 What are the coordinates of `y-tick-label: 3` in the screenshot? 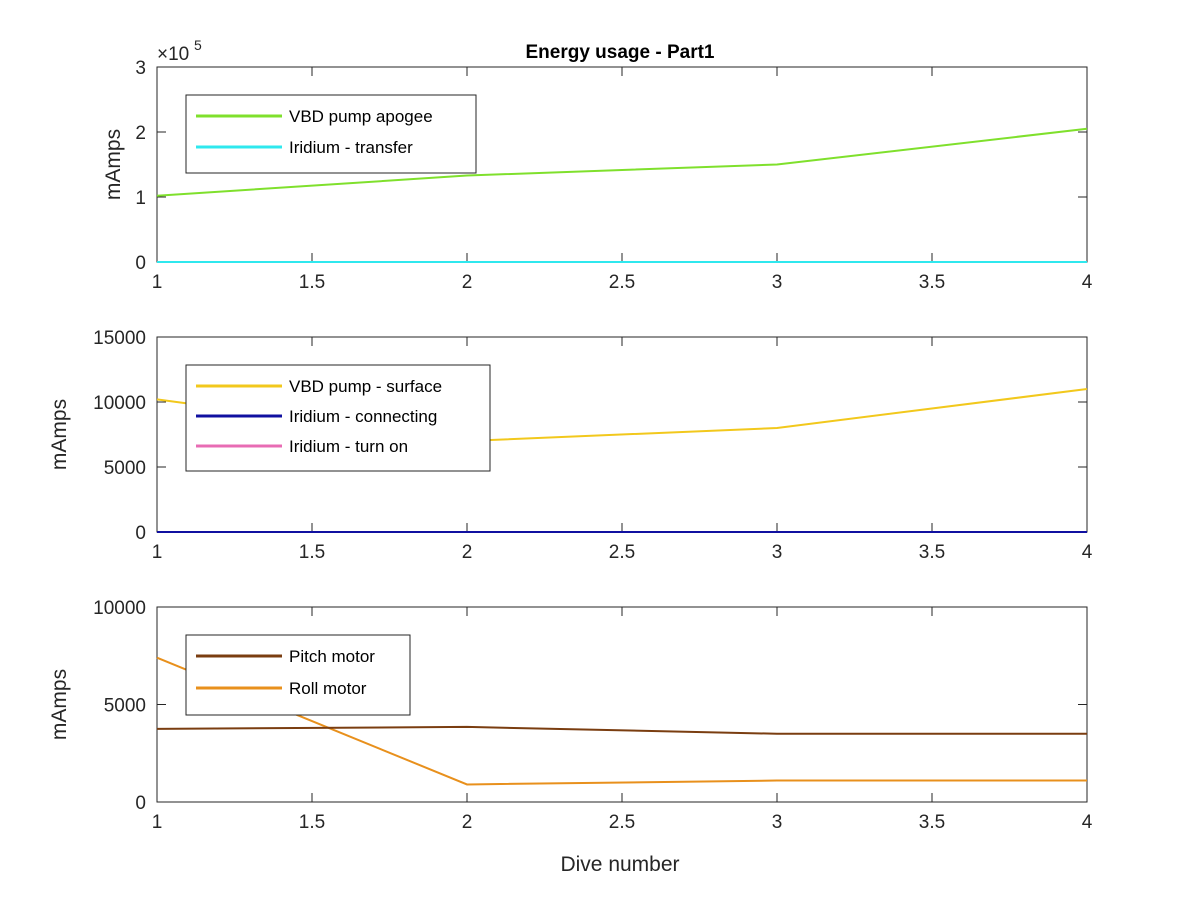 It's located at (140, 68).